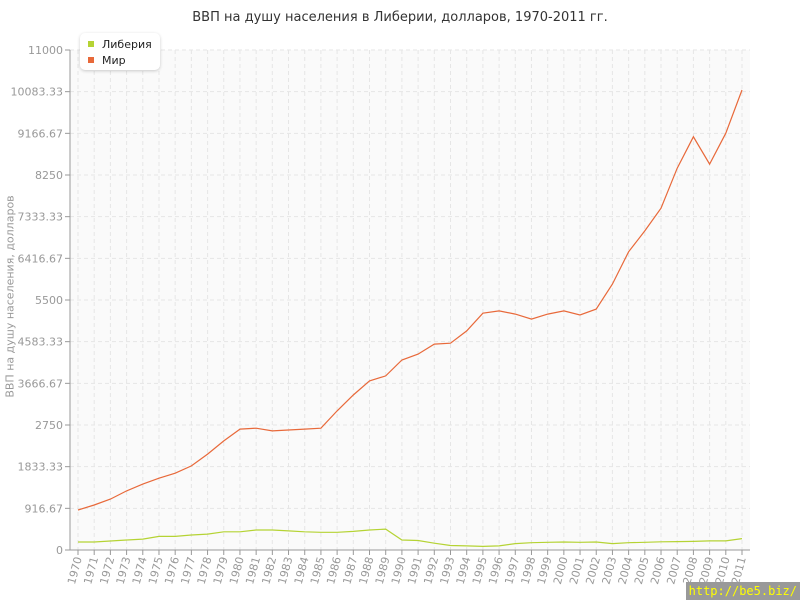  I want to click on y-tick-label: 11000, so click(45, 50).